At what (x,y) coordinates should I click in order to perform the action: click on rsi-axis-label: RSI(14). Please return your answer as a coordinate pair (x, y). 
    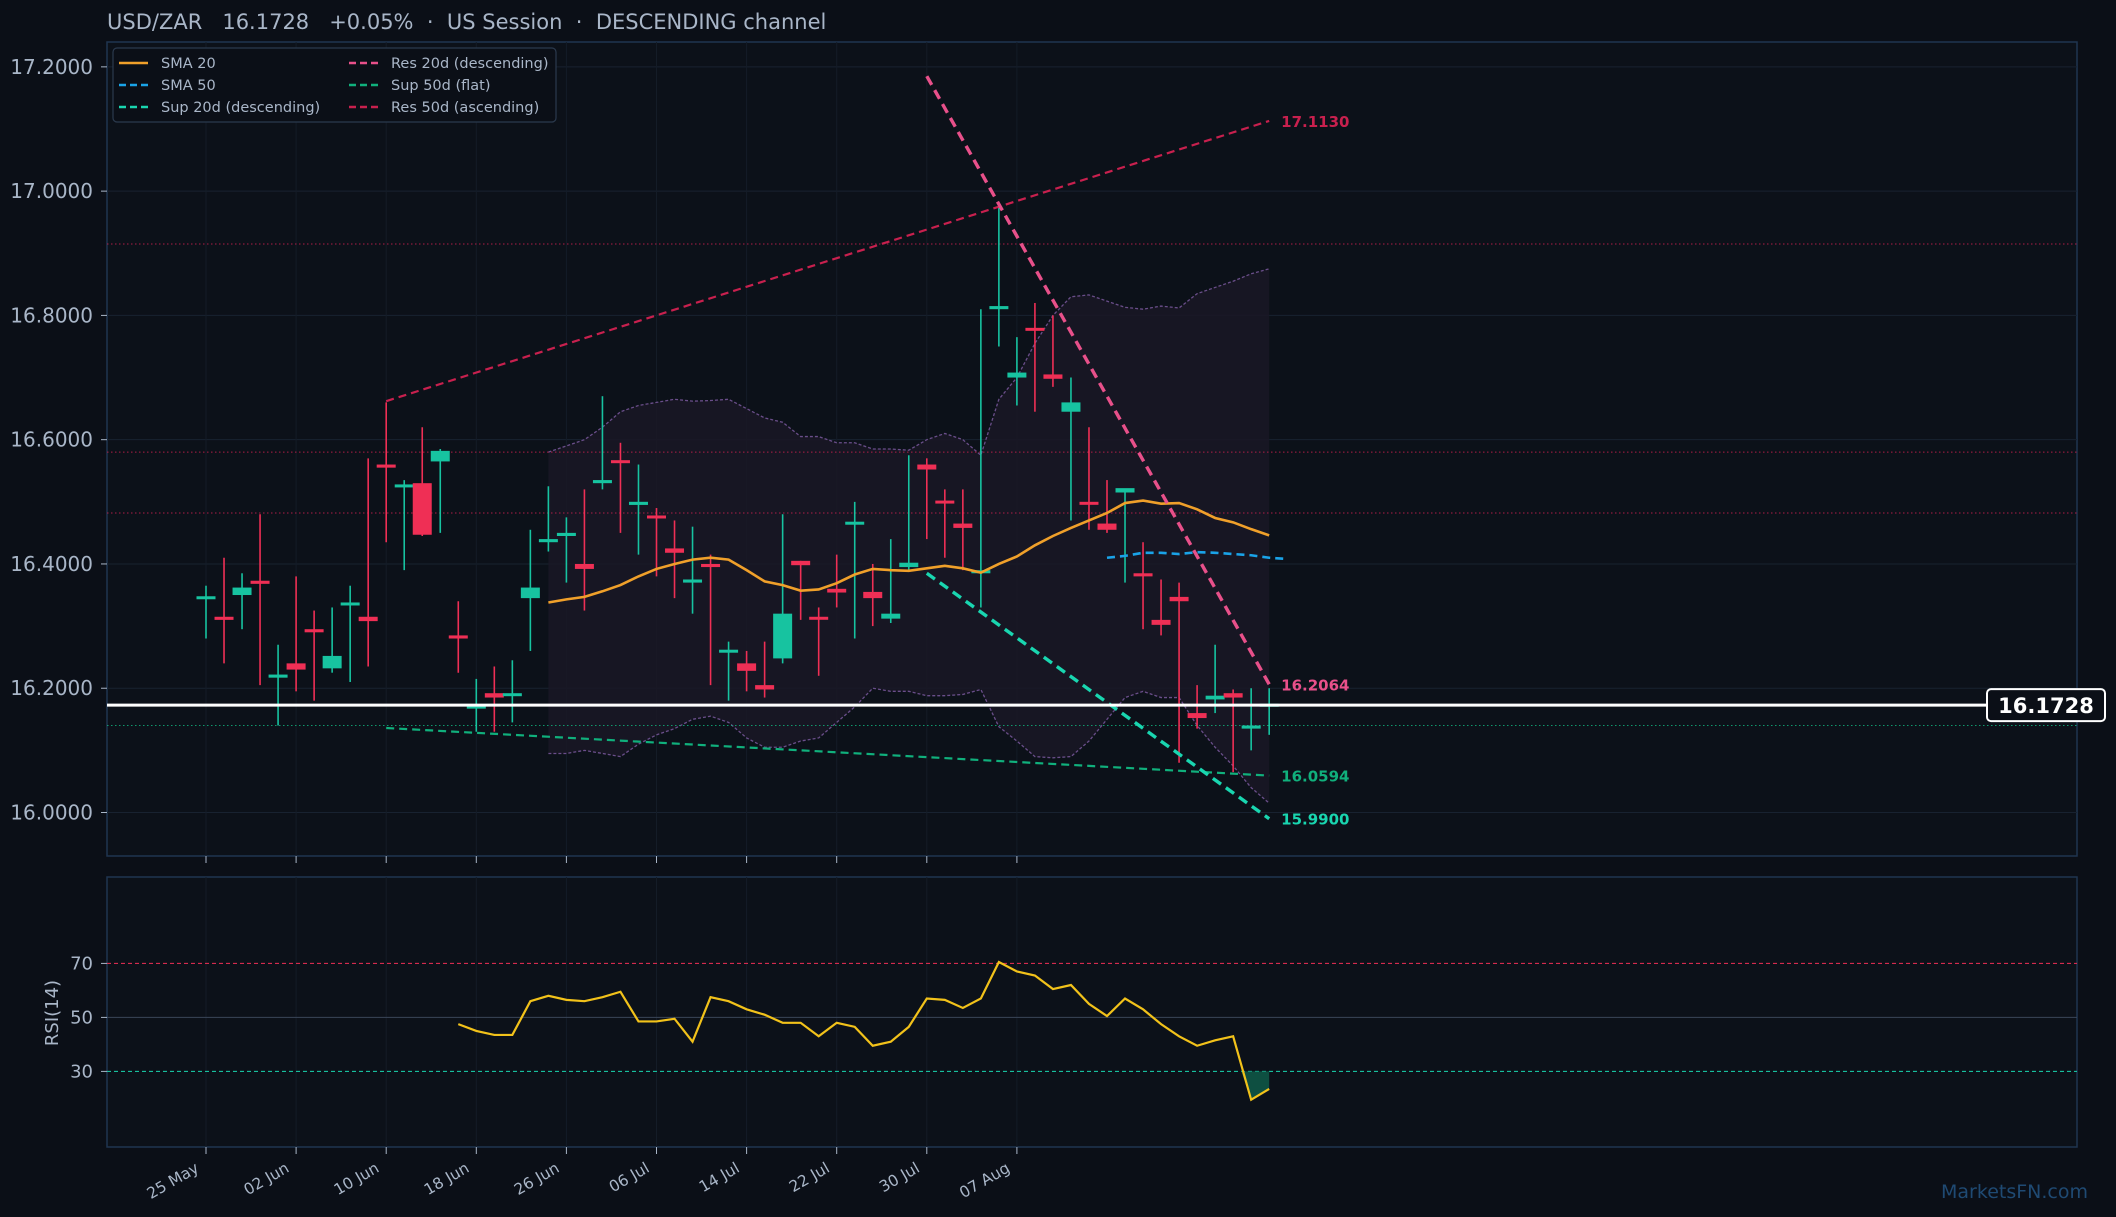
    Looking at the image, I should click on (52, 1013).